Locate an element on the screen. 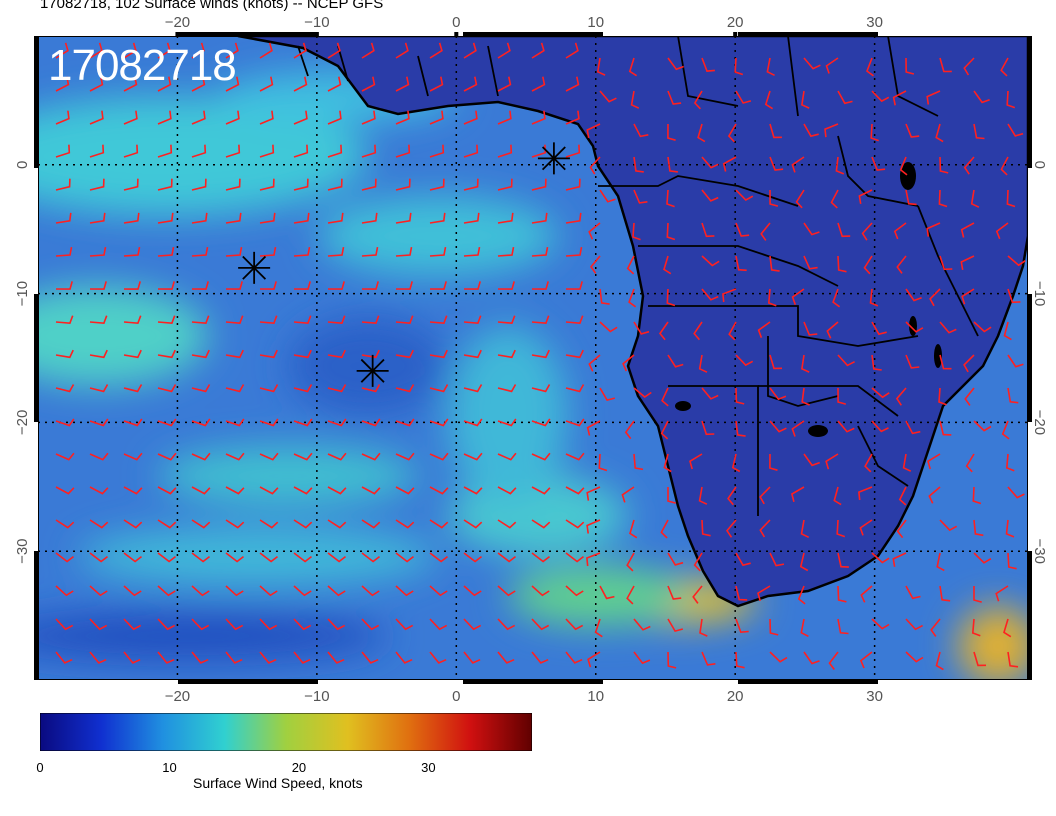 The height and width of the screenshot is (816, 1056). axis-frame-bar is located at coordinates (36, 102).